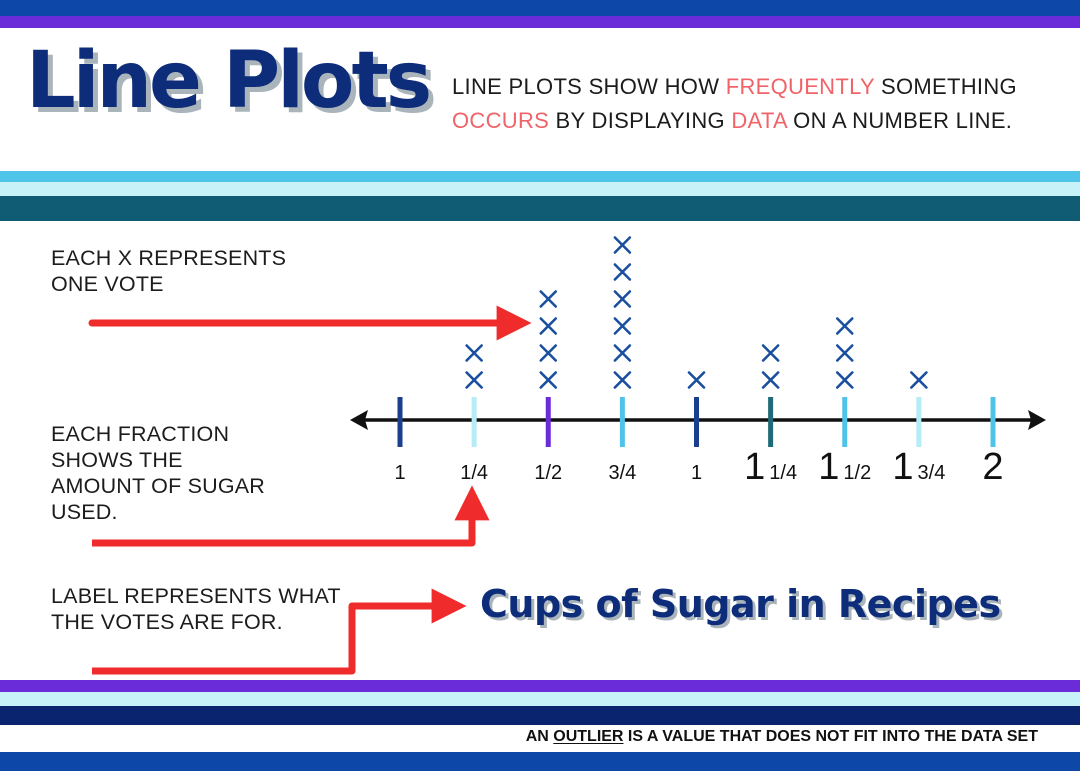 This screenshot has width=1080, height=771. Describe the element at coordinates (899, 120) in the screenshot. I see `intro-segment: ON A NUMBER LINE.` at that location.